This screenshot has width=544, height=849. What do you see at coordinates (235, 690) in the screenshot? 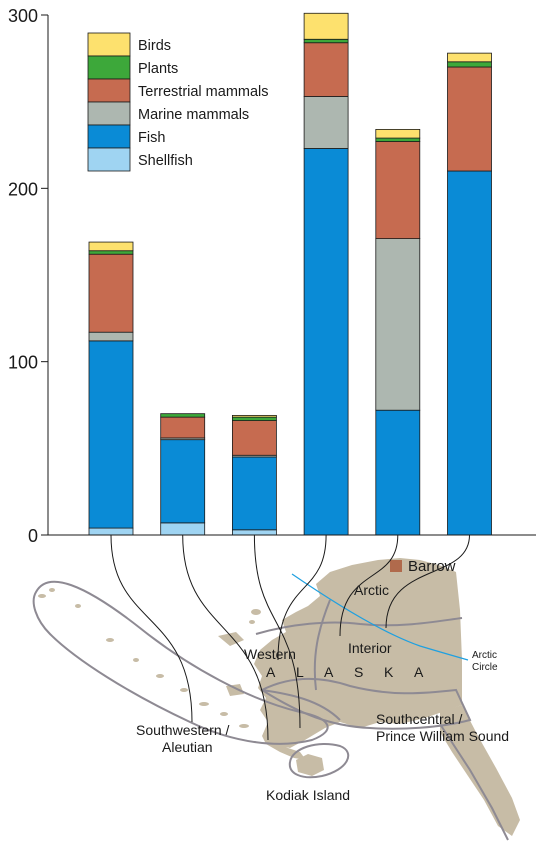
I see `nunivak-island` at bounding box center [235, 690].